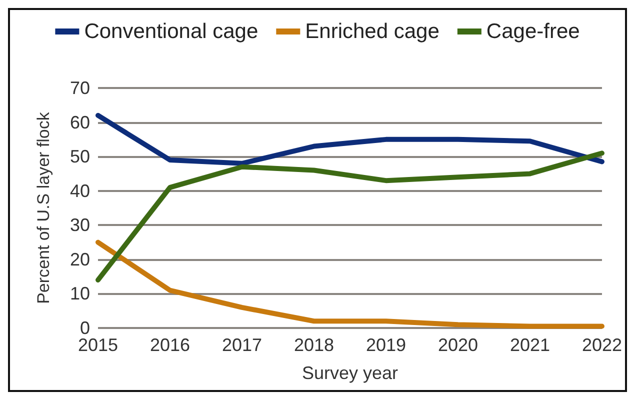 This screenshot has height=402, width=635. Describe the element at coordinates (80, 259) in the screenshot. I see `y-tick-label: 20` at that location.